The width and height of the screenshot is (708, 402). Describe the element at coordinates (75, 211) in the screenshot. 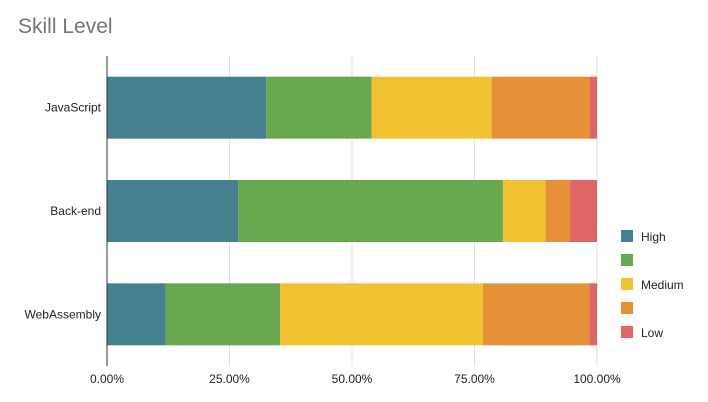

I see `y-tick-label: Back-end` at that location.